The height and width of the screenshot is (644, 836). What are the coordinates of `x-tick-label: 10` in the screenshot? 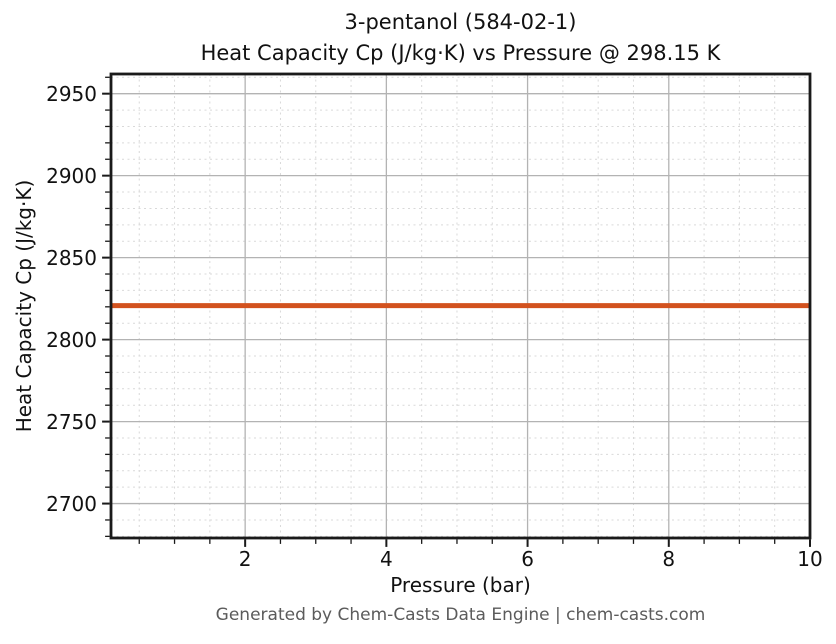 It's located at (810, 559).